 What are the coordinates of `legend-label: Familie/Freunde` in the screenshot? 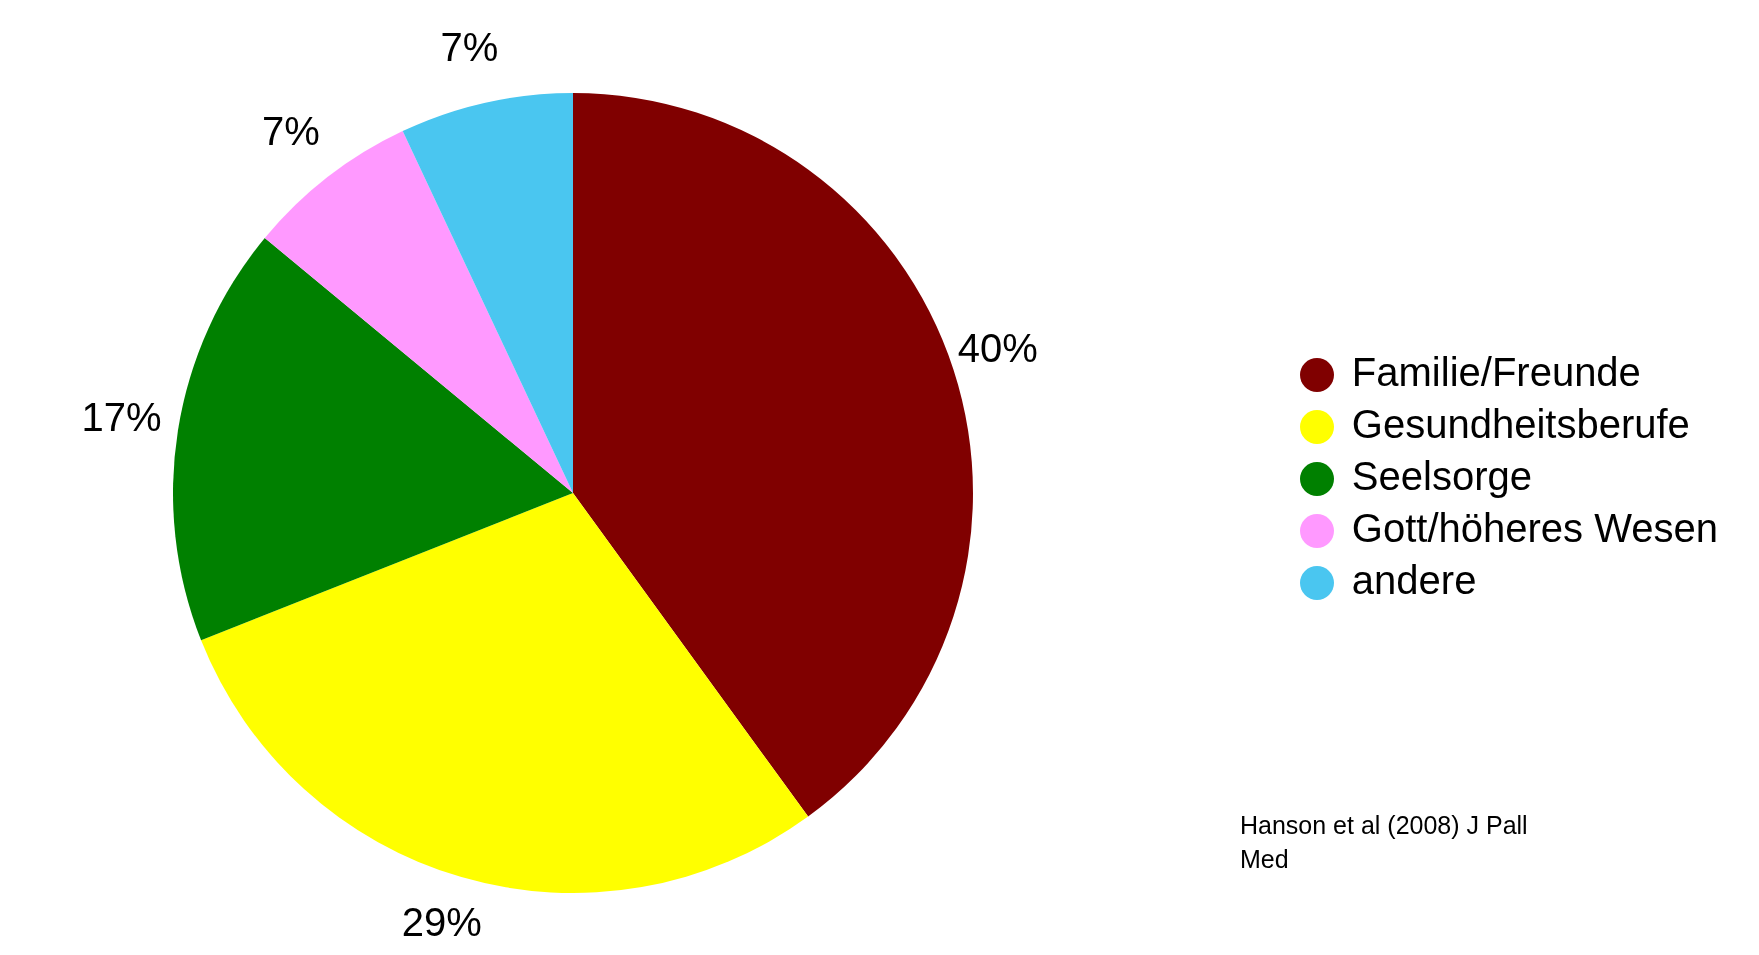 It's located at (1496, 371).